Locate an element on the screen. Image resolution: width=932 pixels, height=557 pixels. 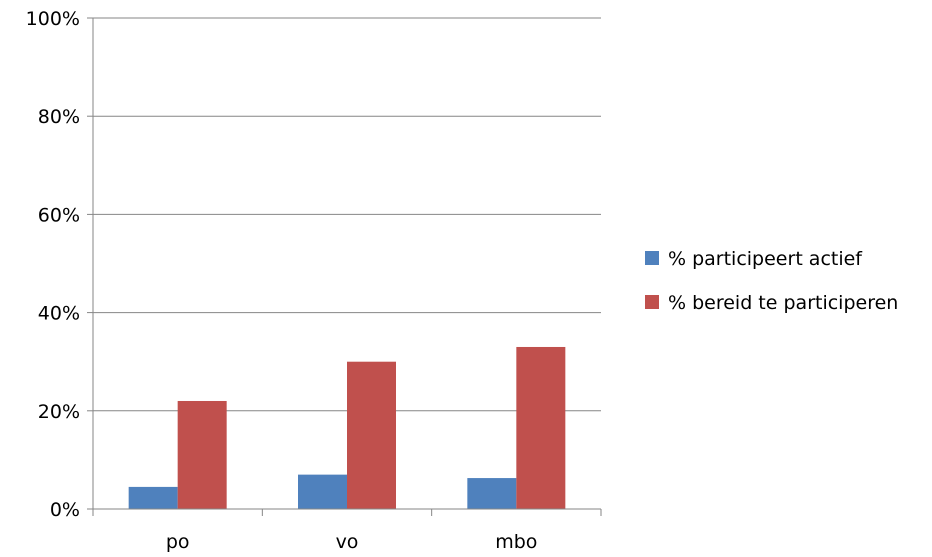
y-tick-label: 0% is located at coordinates (65, 510).